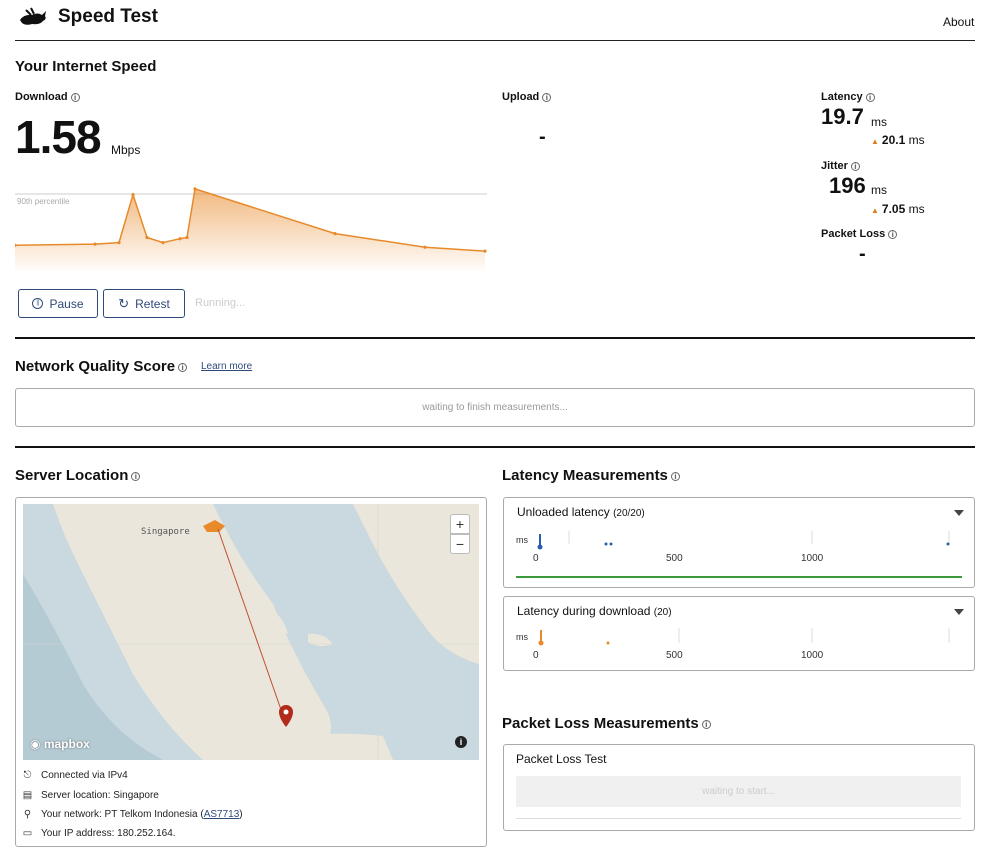  What do you see at coordinates (124, 303) in the screenshot?
I see `refresh-icon: ↻` at bounding box center [124, 303].